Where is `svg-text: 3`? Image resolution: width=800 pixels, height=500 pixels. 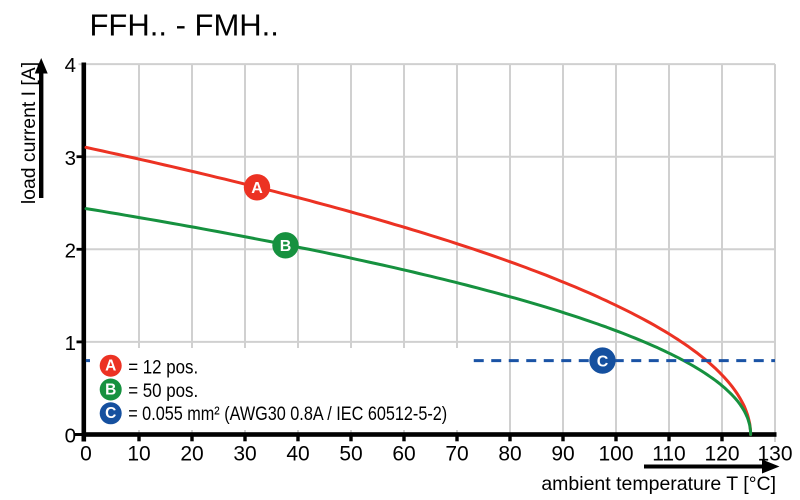 svg-text: 3 is located at coordinates (70, 158).